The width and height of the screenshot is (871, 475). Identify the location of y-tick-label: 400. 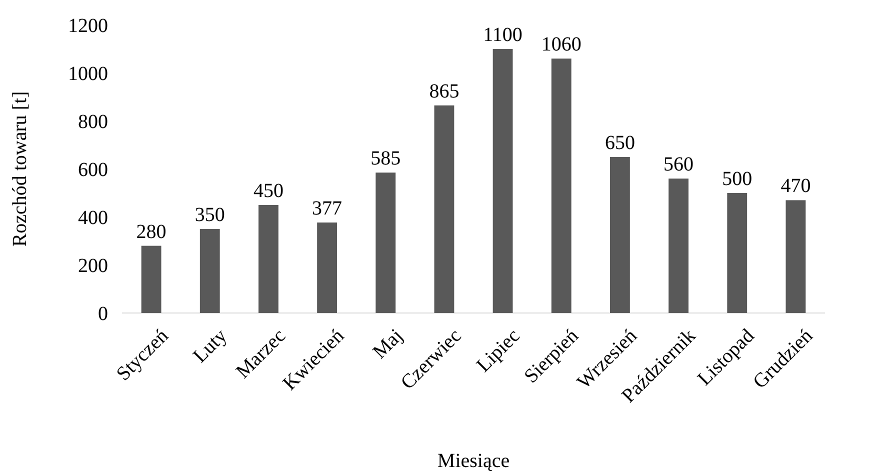
(93, 218).